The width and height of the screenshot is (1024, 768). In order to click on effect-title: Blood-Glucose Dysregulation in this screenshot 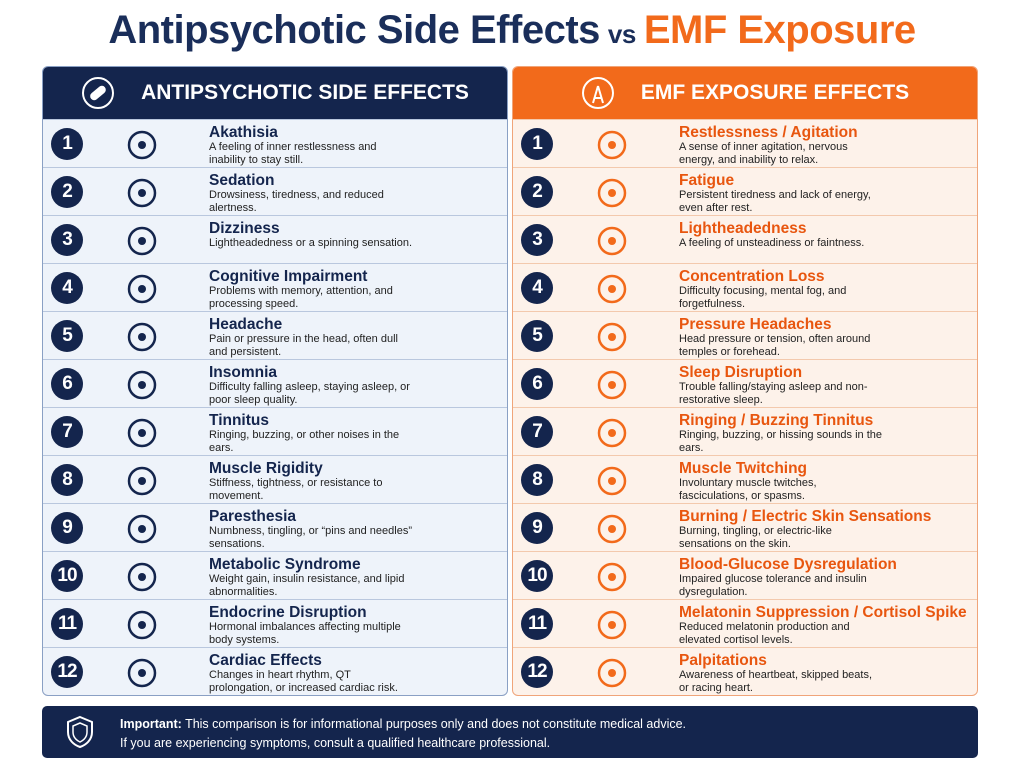, I will do `click(788, 564)`.